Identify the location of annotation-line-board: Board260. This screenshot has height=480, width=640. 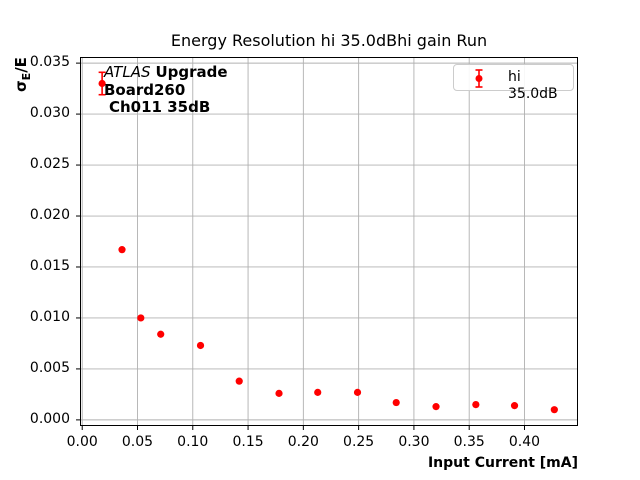
(145, 89).